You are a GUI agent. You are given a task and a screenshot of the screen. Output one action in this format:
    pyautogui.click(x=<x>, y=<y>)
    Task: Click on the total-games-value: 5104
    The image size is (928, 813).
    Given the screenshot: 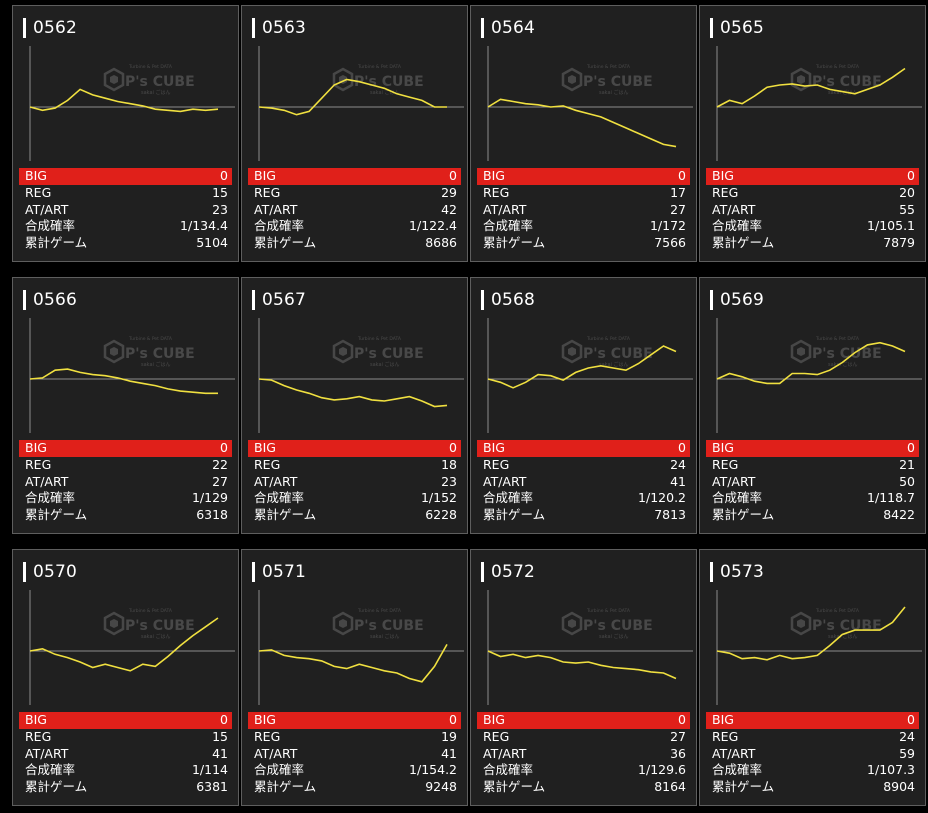 What is the action you would take?
    pyautogui.click(x=212, y=243)
    